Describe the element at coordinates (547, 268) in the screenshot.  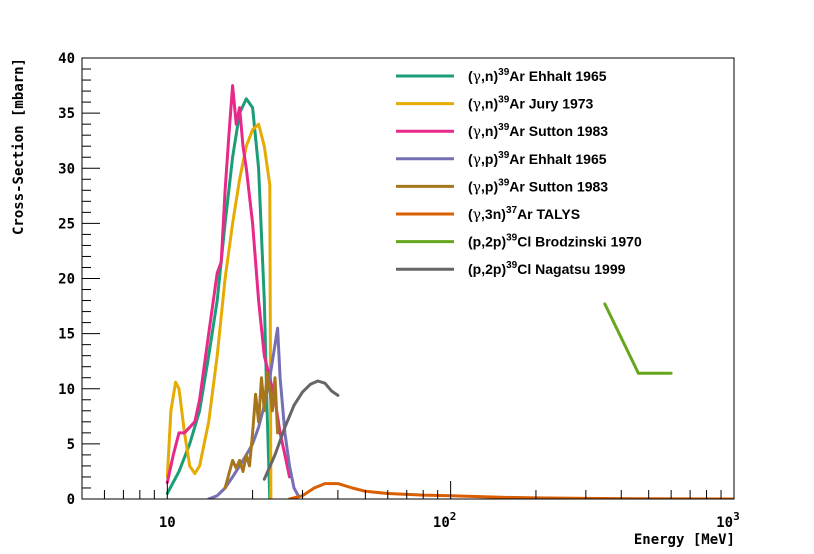
I see `legend-label-7: (p,2p)39Cl Nagatsu 1999` at that location.